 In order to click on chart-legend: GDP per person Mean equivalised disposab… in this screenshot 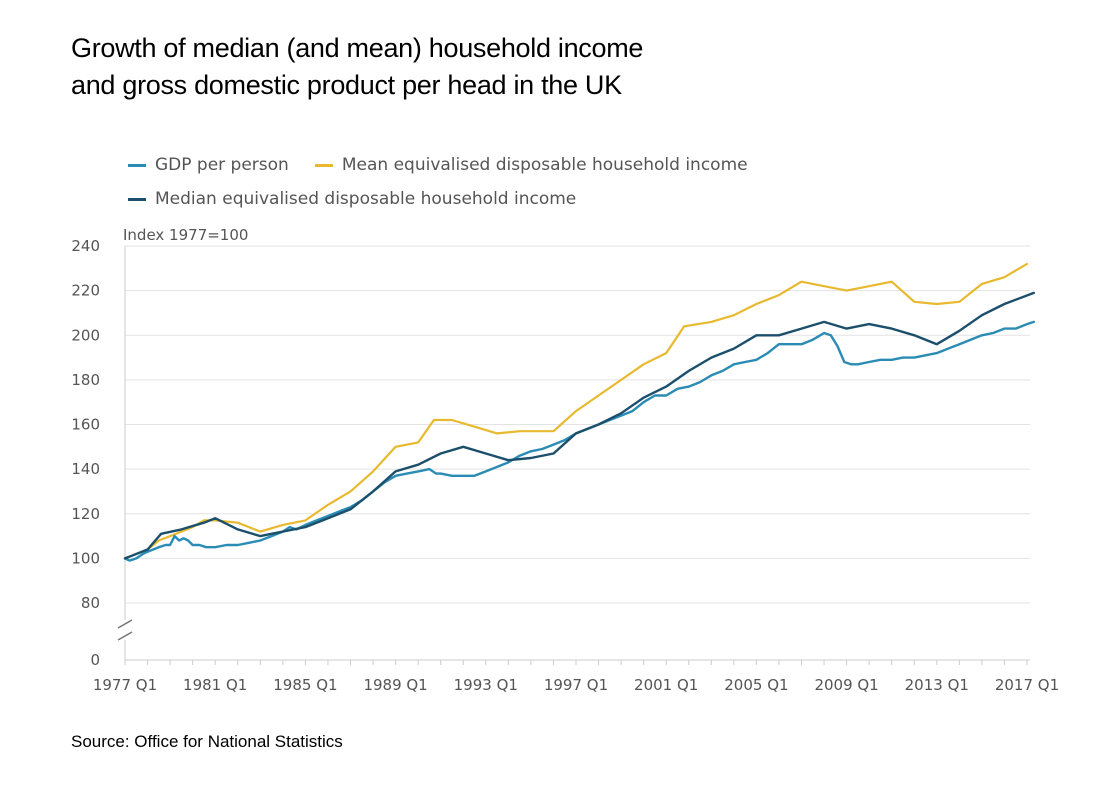, I will do `click(451, 182)`.